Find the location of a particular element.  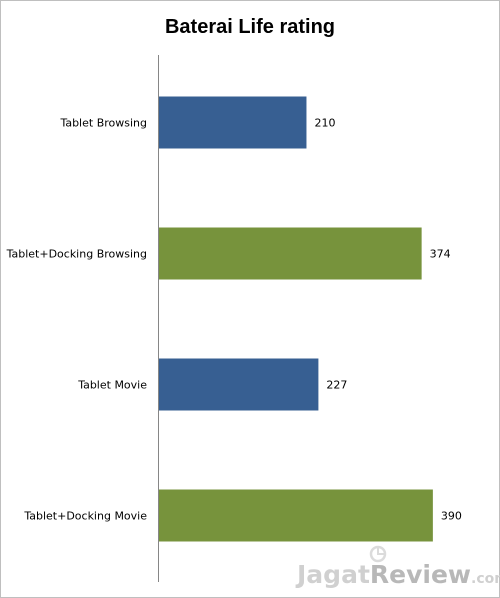

category-label-2: Tablet Movie is located at coordinates (112, 385).